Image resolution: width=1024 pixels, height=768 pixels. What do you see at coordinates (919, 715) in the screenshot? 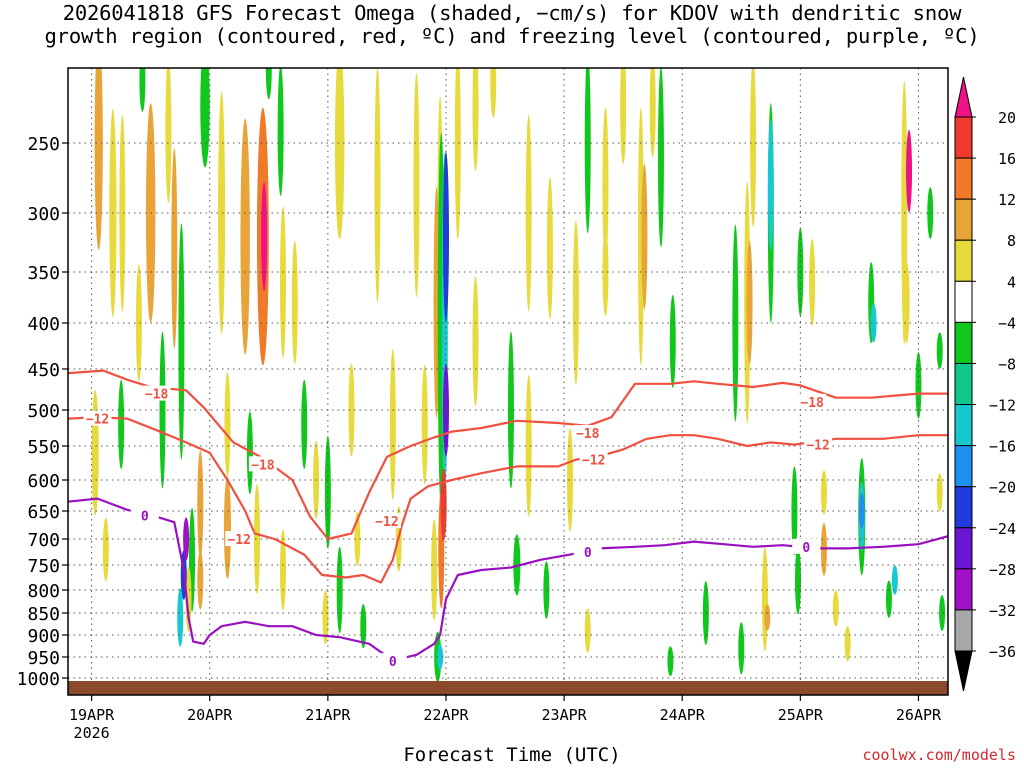
I see `x-tick-label: 26APR` at bounding box center [919, 715].